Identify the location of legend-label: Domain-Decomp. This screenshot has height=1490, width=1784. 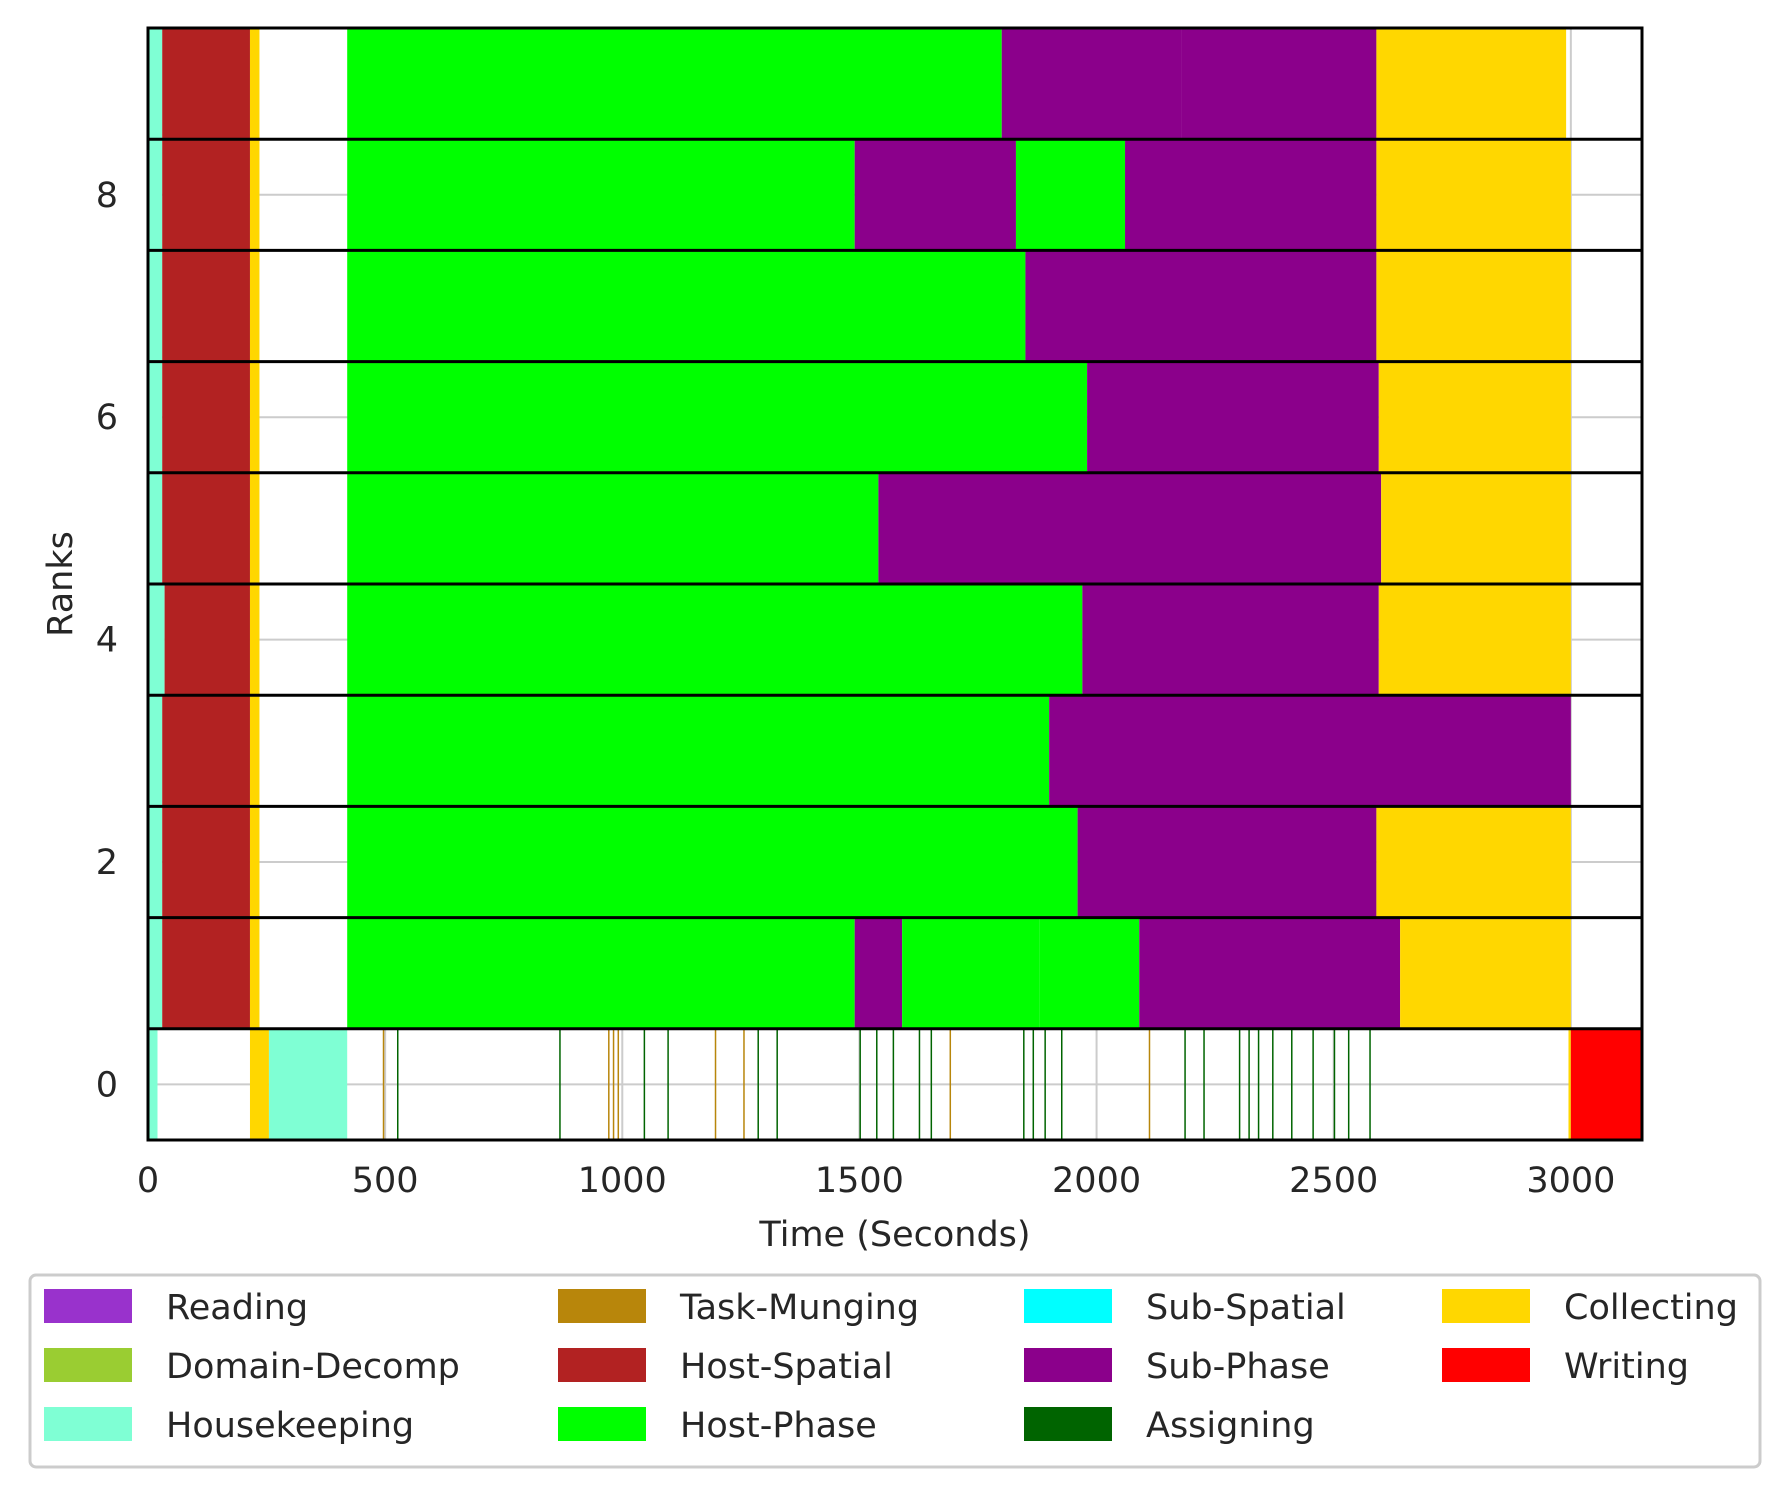
(313, 1367).